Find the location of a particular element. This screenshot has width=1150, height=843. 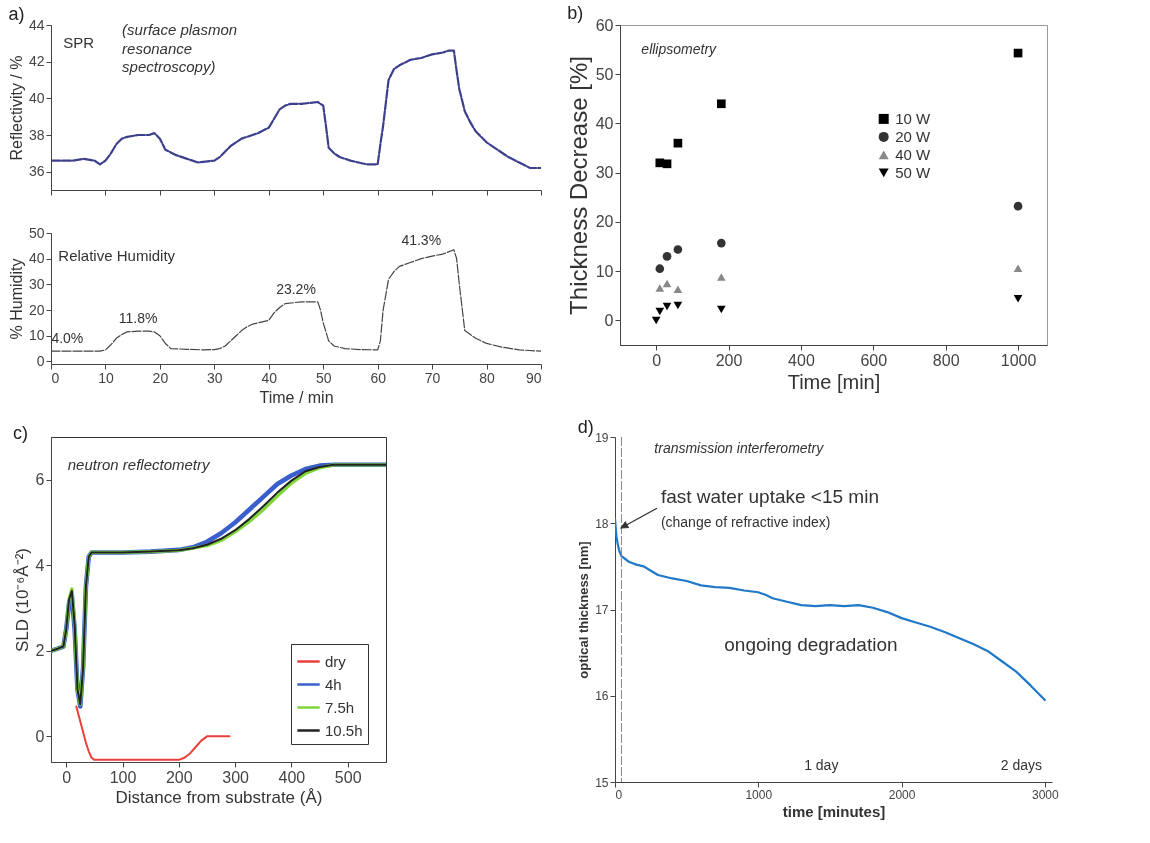

chart-title: a) is located at coordinates (16, 14).